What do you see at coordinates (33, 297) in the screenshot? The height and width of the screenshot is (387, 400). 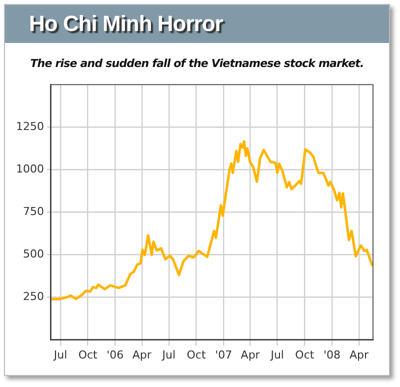 I see `y-tick-label: 250` at bounding box center [33, 297].